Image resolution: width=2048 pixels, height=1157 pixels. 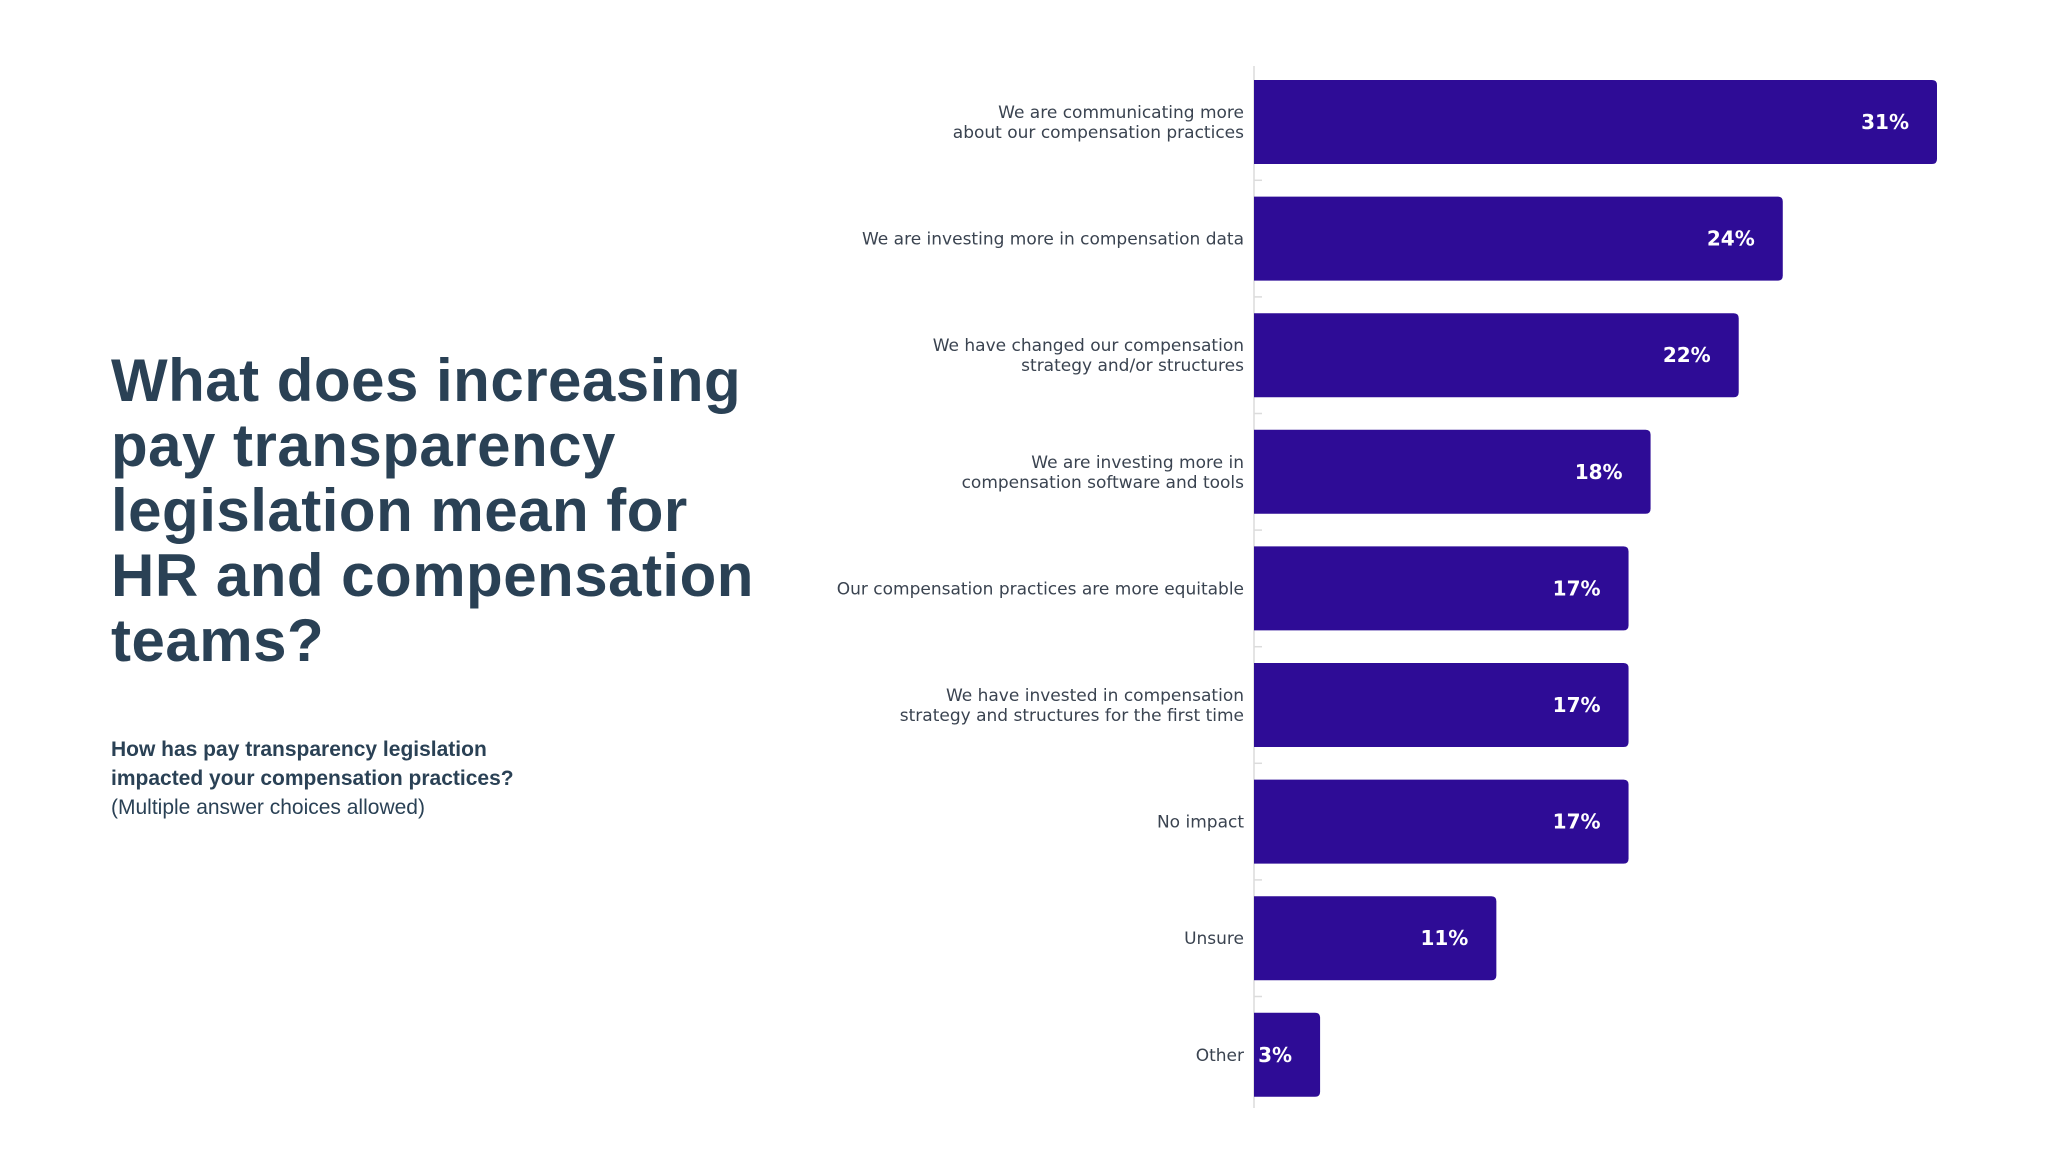 I want to click on category-label: Other, so click(x=1220, y=1056).